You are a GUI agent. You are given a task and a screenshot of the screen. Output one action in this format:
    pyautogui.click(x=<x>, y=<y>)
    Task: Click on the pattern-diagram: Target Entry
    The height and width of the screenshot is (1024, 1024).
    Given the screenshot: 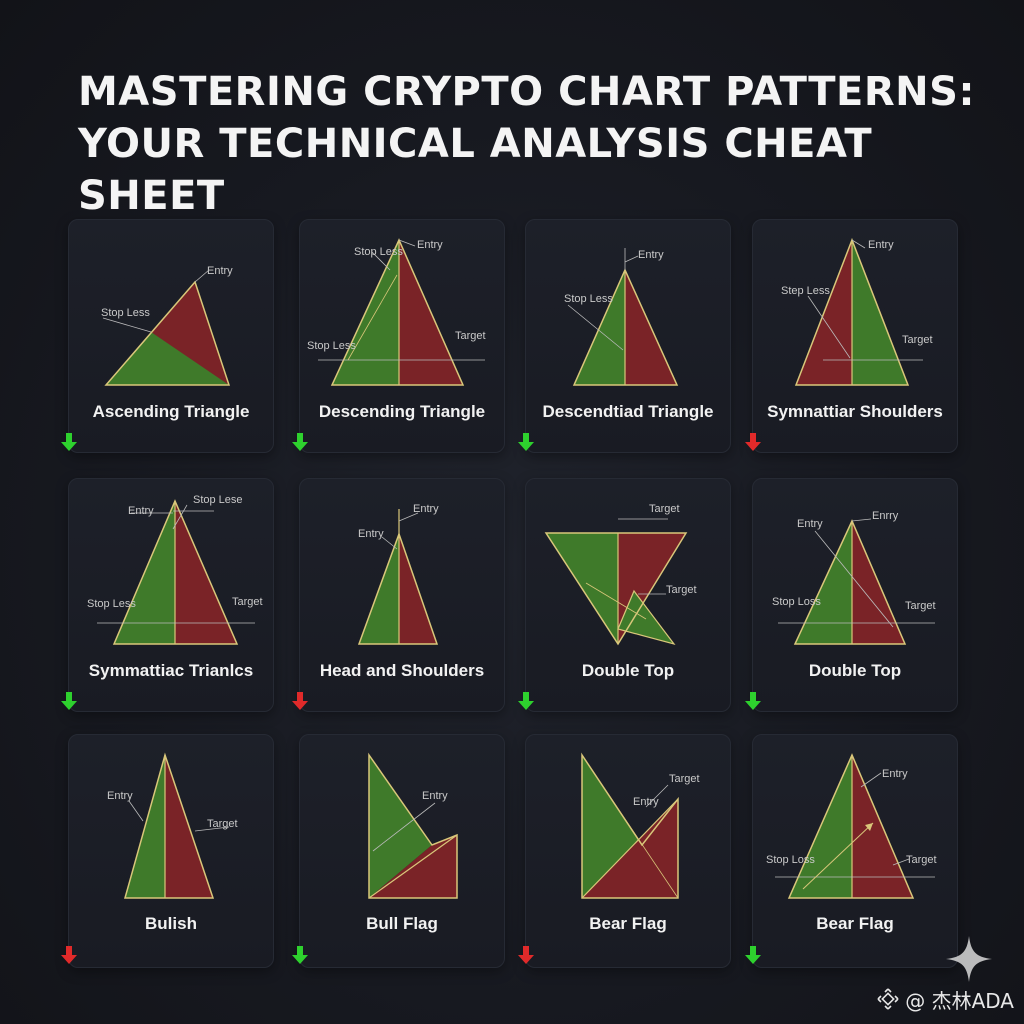 What is the action you would take?
    pyautogui.click(x=640, y=825)
    